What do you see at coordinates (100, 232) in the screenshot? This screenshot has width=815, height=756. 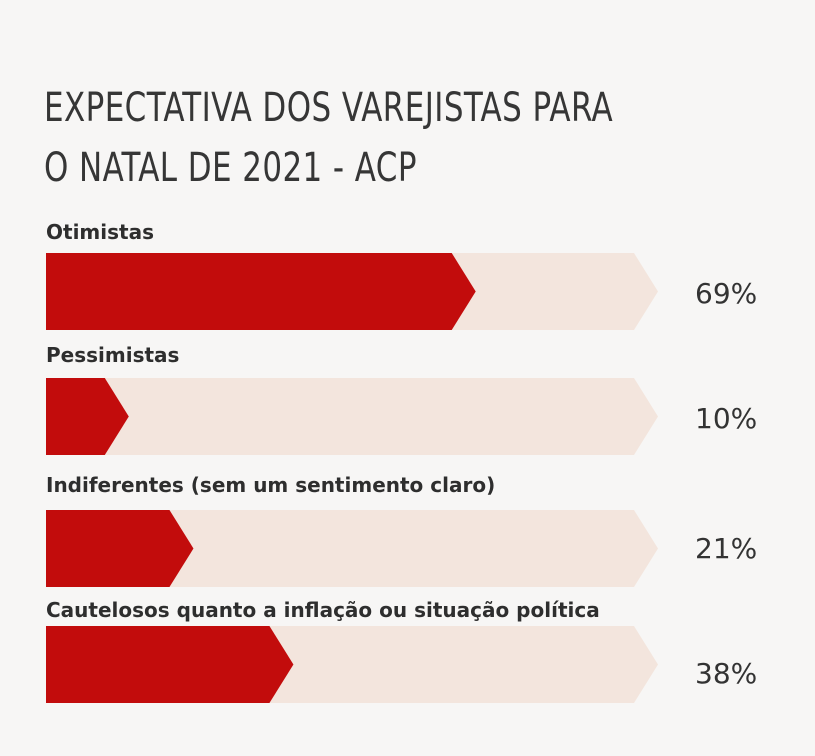 I see `category-label: Otimistas` at bounding box center [100, 232].